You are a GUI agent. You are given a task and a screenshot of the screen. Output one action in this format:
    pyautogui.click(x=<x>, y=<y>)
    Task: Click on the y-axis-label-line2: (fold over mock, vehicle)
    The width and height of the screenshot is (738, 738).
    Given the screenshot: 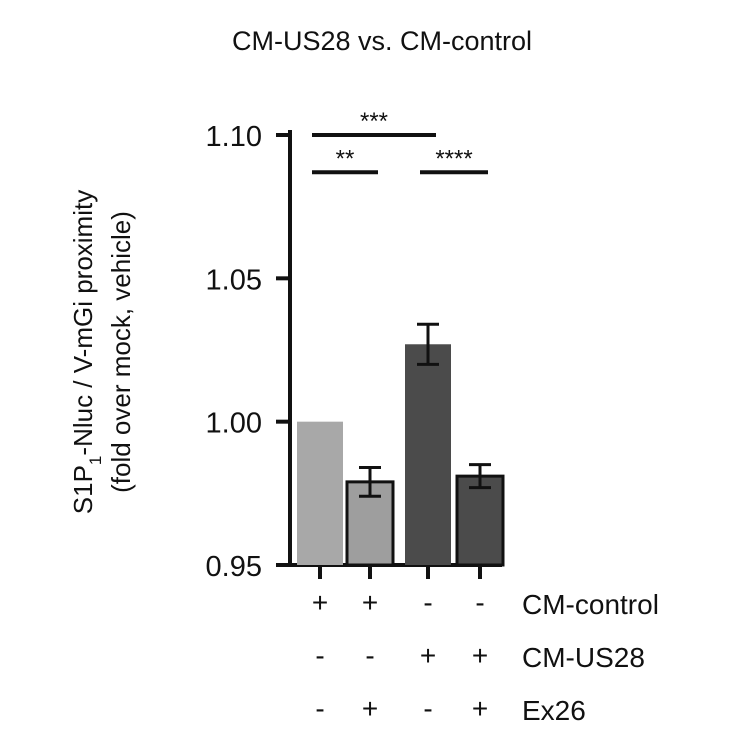 What is the action you would take?
    pyautogui.click(x=121, y=352)
    